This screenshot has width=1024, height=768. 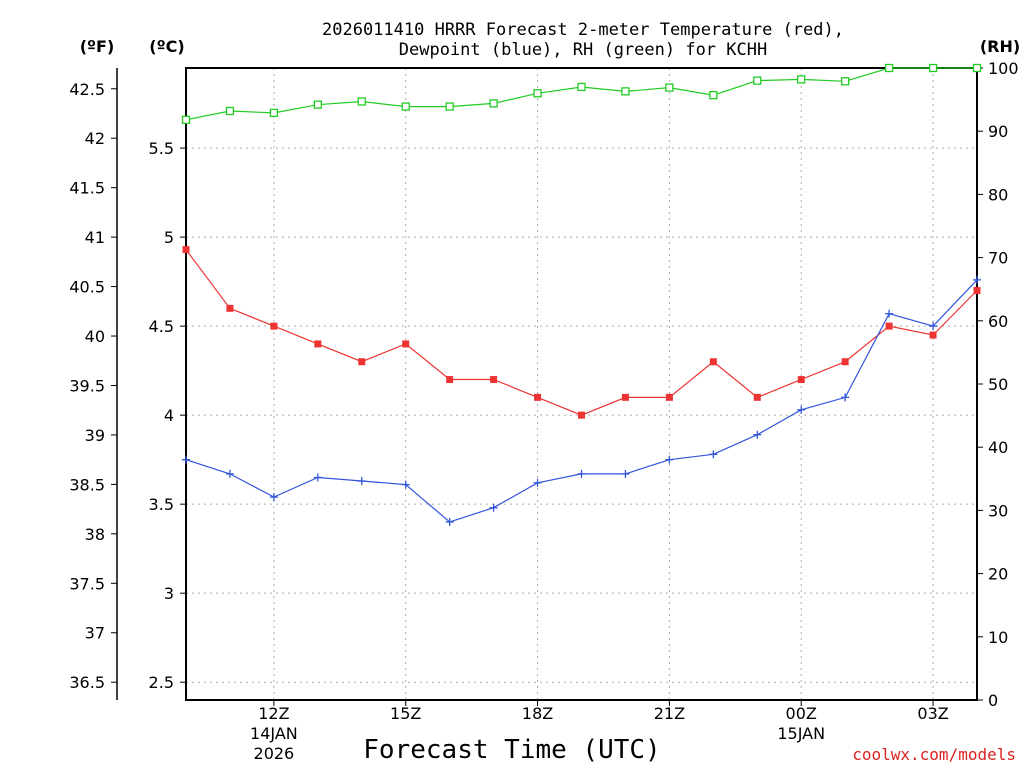 What do you see at coordinates (1003, 68) in the screenshot?
I see `rh-tick-label: 100` at bounding box center [1003, 68].